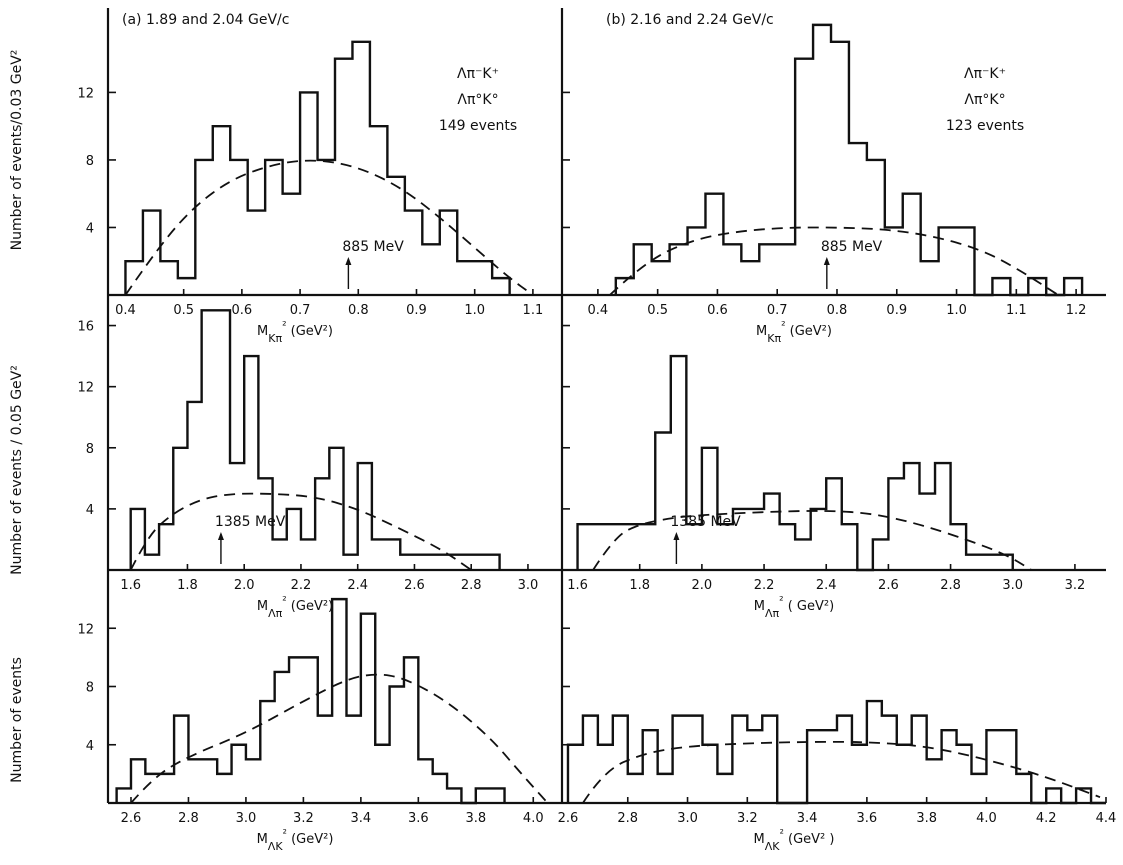 The width and height of the screenshot is (1123, 865). What do you see at coordinates (1106, 818) in the screenshot?
I see `x-tick-label: 4.4` at bounding box center [1106, 818].